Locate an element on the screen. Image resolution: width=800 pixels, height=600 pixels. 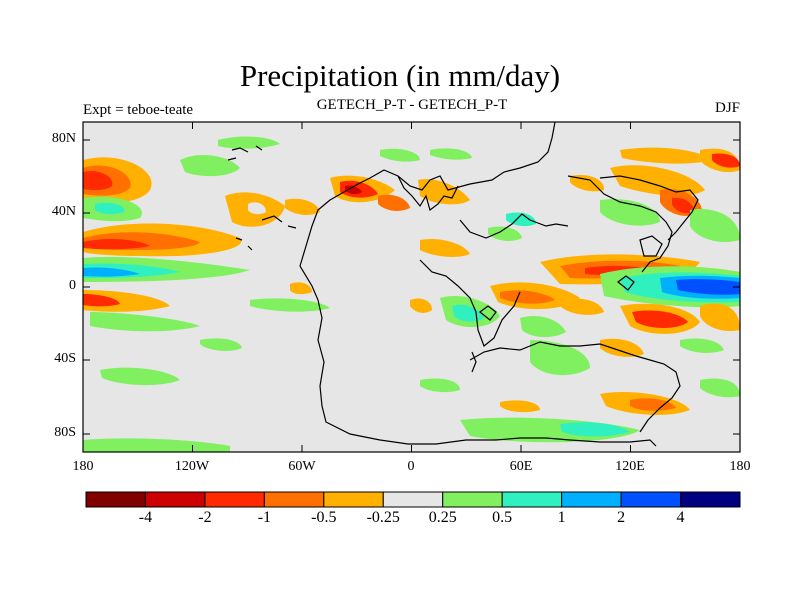
coastline-europe is located at coordinates (514, 226).